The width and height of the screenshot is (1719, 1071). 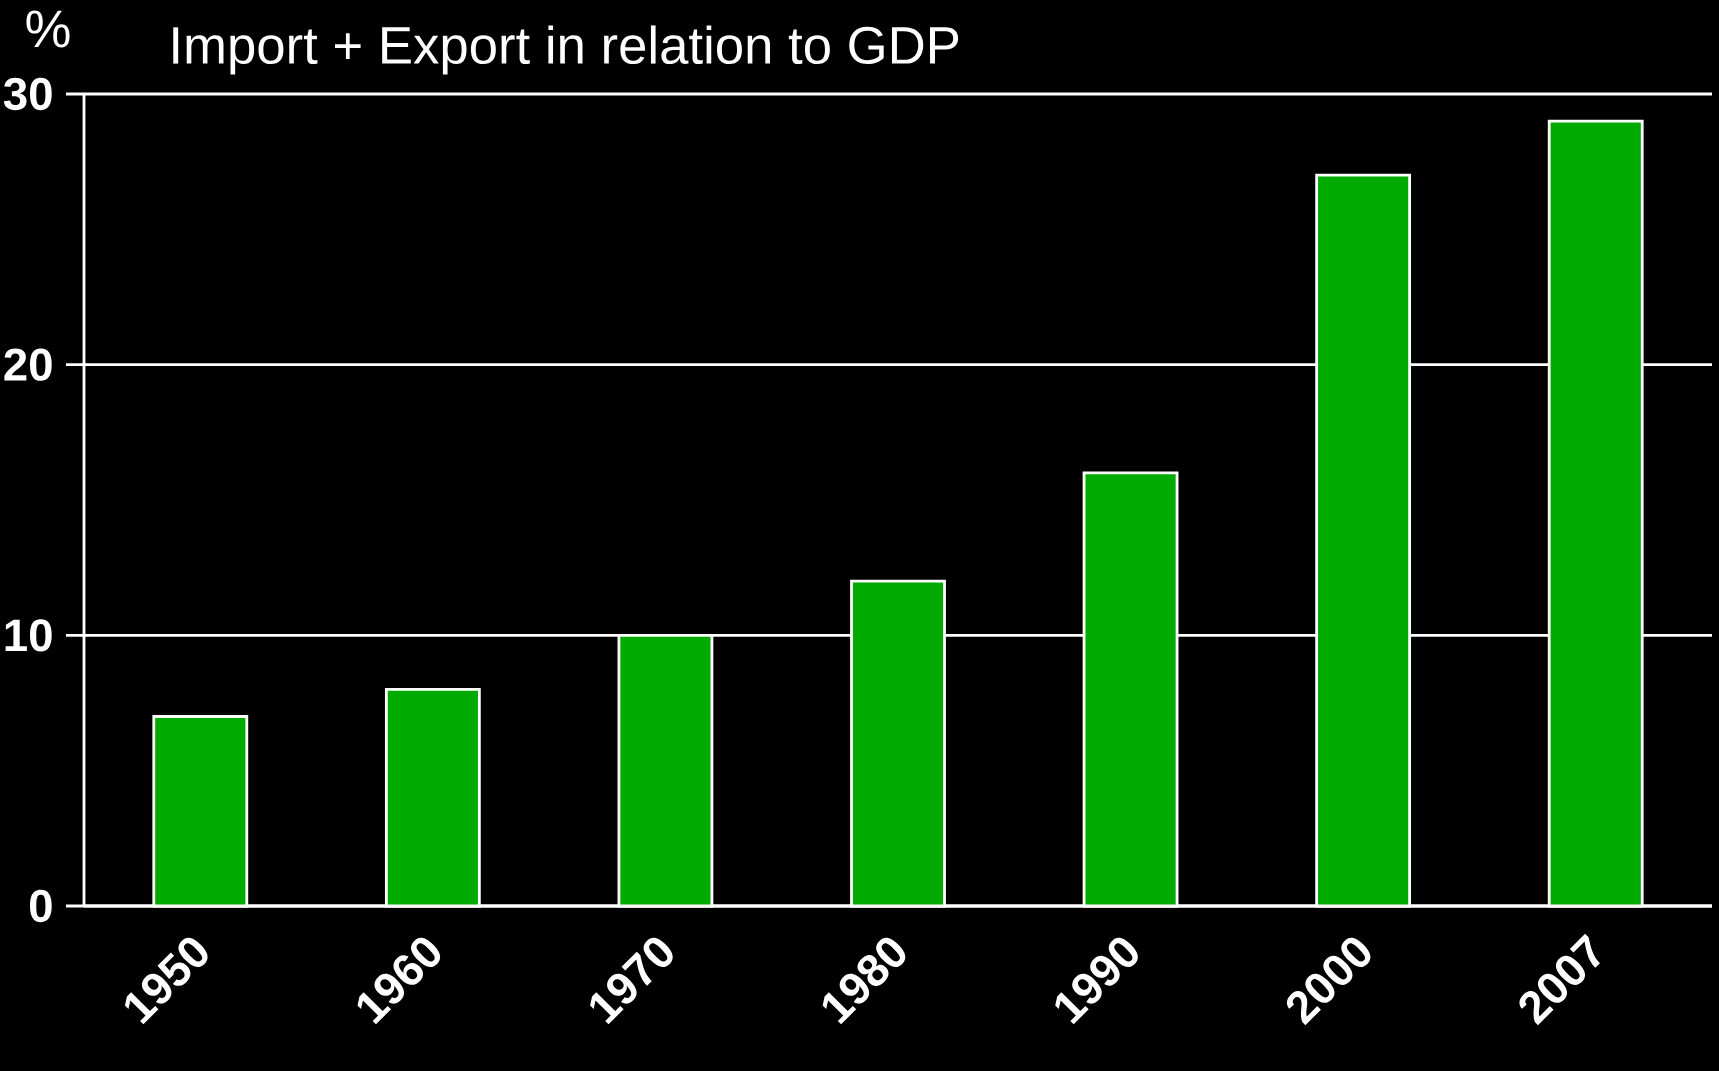 What do you see at coordinates (40, 906) in the screenshot?
I see `y-tick-label: 0` at bounding box center [40, 906].